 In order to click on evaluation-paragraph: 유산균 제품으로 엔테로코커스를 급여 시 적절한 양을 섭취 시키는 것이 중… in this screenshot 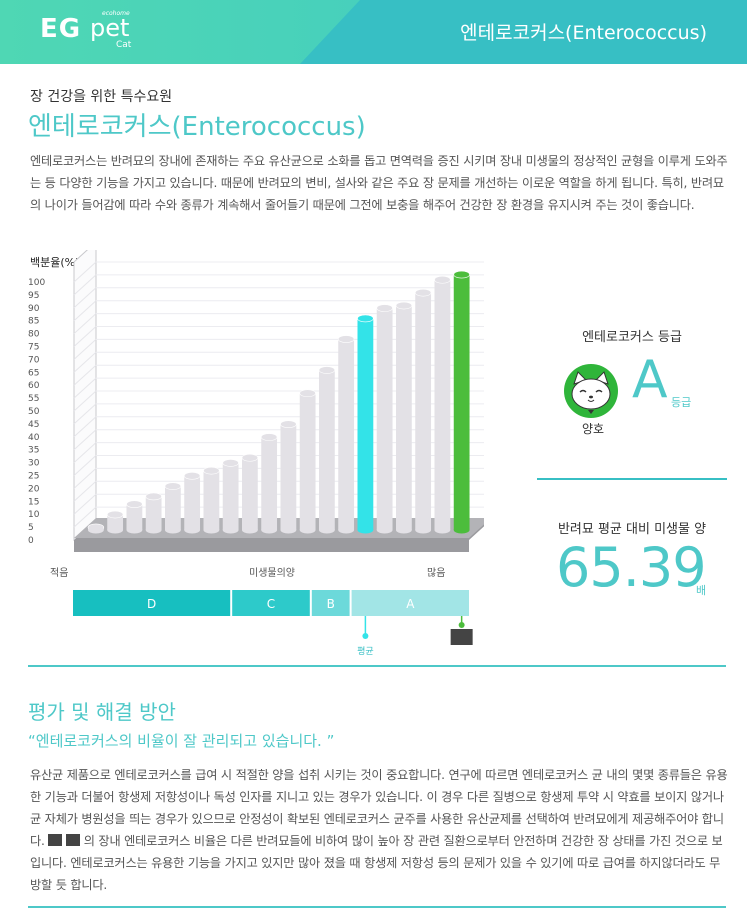, I will do `click(379, 830)`.